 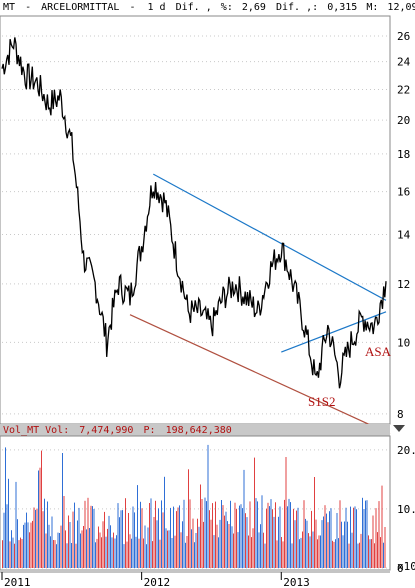 I want to click on volume-header-bg, so click(x=195, y=430).